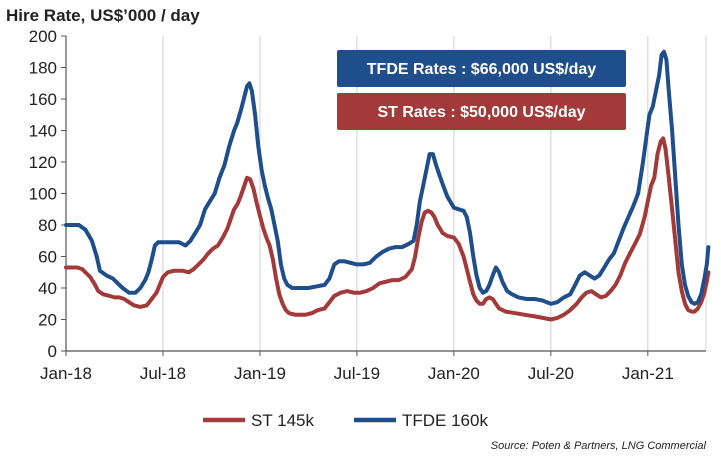 The width and height of the screenshot is (721, 456). Describe the element at coordinates (648, 373) in the screenshot. I see `x-tick-label: Jan-21` at that location.